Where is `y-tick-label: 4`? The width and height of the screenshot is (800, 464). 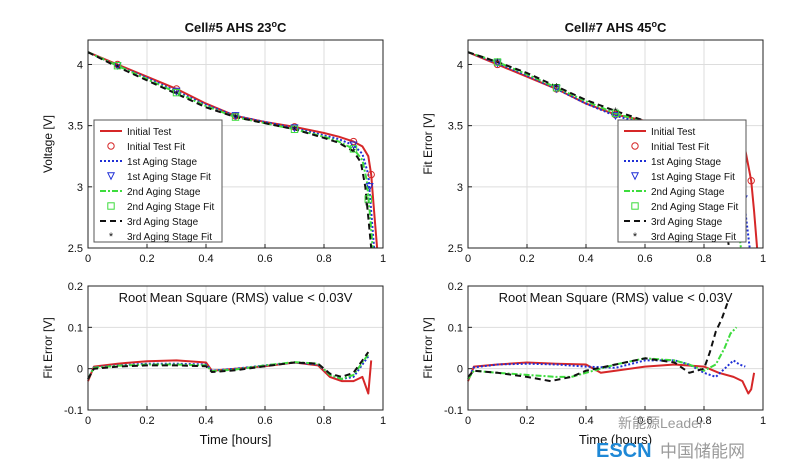 y-tick-label: 4 is located at coordinates (460, 65).